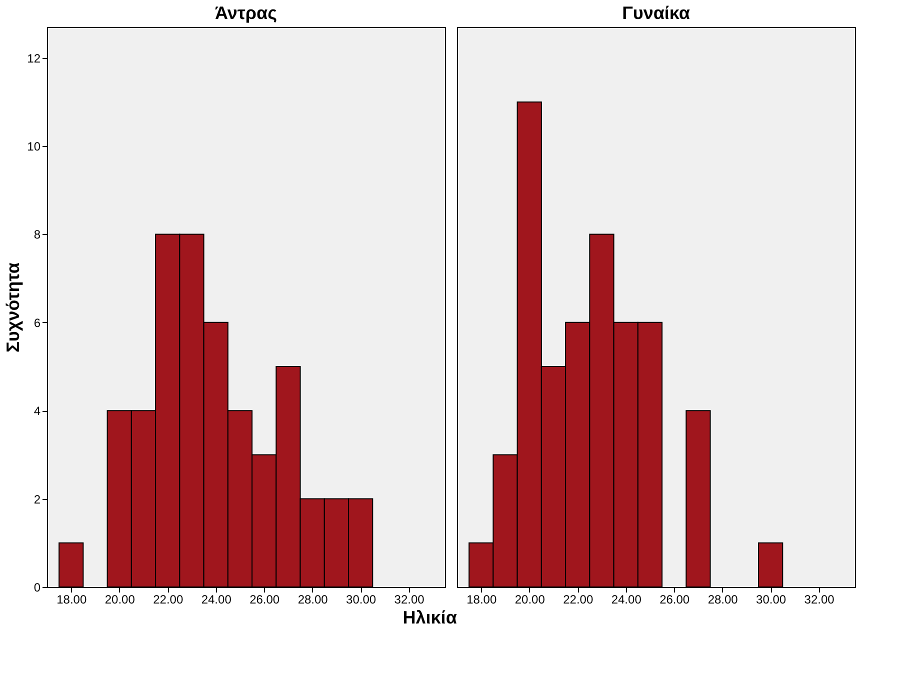  Describe the element at coordinates (246, 13) in the screenshot. I see `chart-title: Άντρας` at that location.